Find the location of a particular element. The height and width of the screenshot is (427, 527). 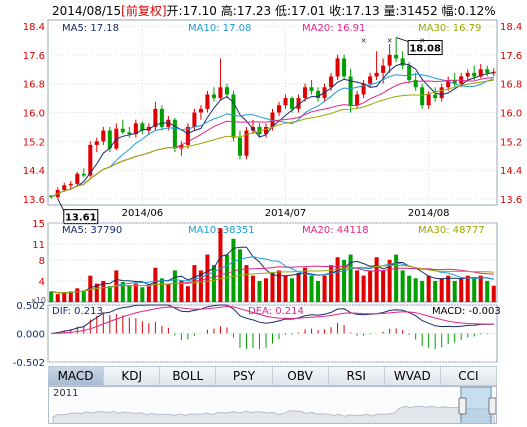

adjust-mode: [前复权] is located at coordinates (144, 11).